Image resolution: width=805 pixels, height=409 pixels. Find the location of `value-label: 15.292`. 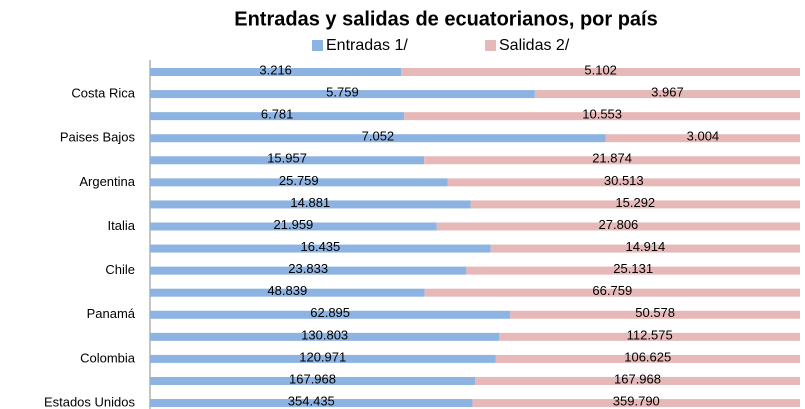

value-label: 15.292 is located at coordinates (635, 202).